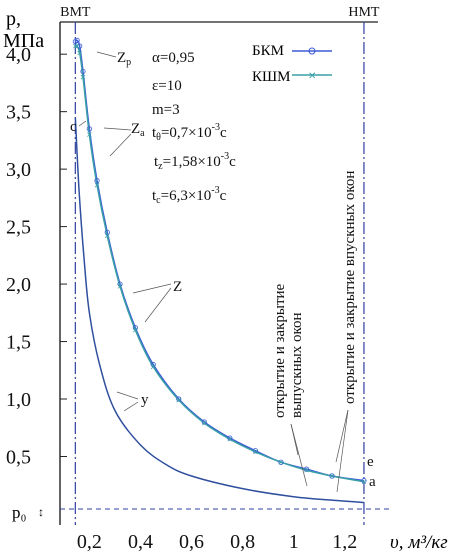  I want to click on series-point-кшм-12, so click(230, 439).